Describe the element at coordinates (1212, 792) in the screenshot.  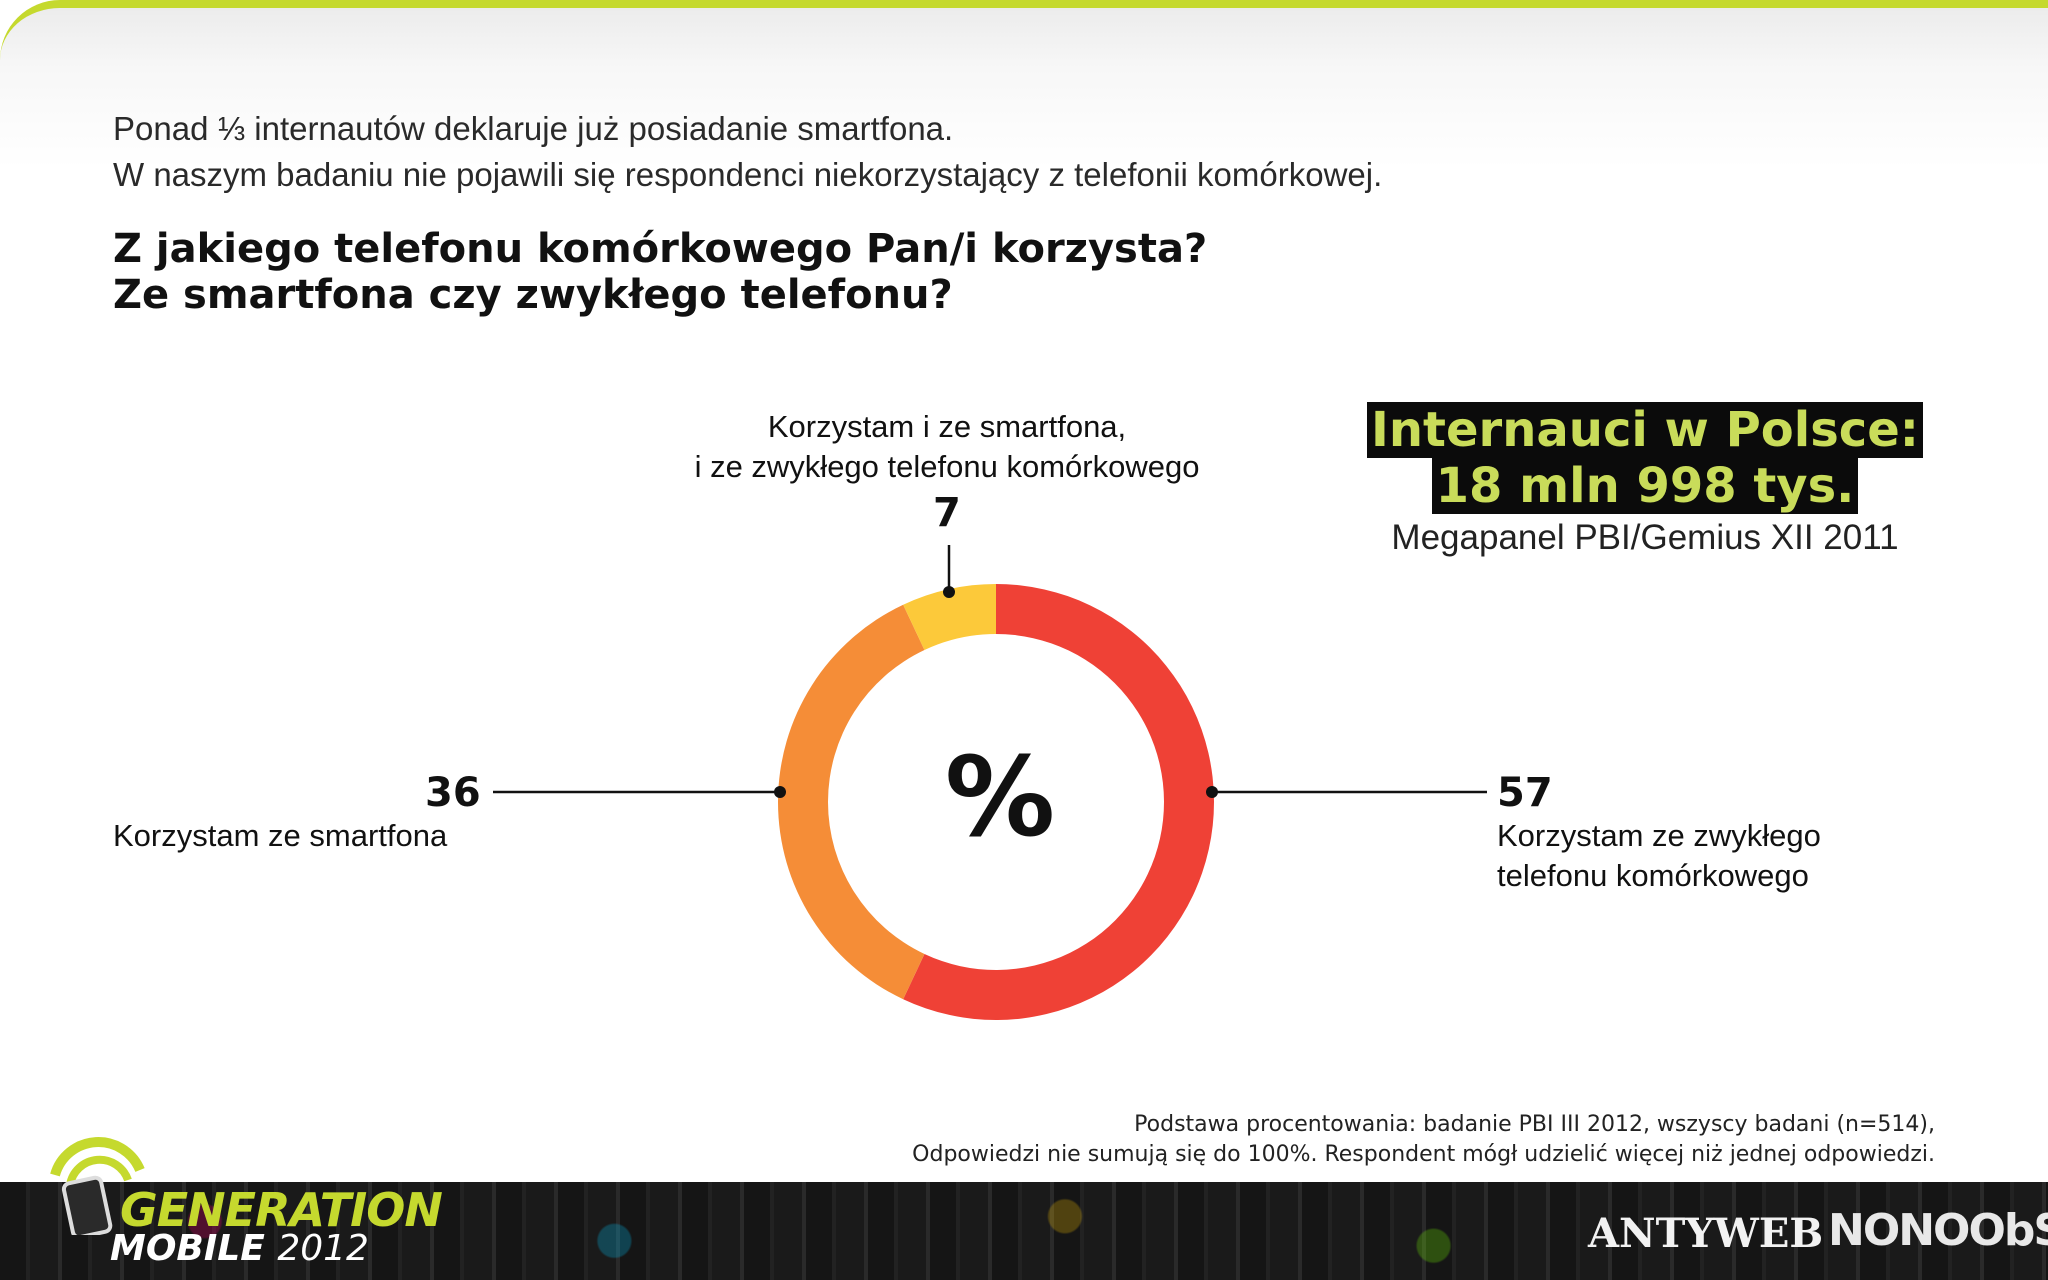
I see `leader-dot-regular` at that location.